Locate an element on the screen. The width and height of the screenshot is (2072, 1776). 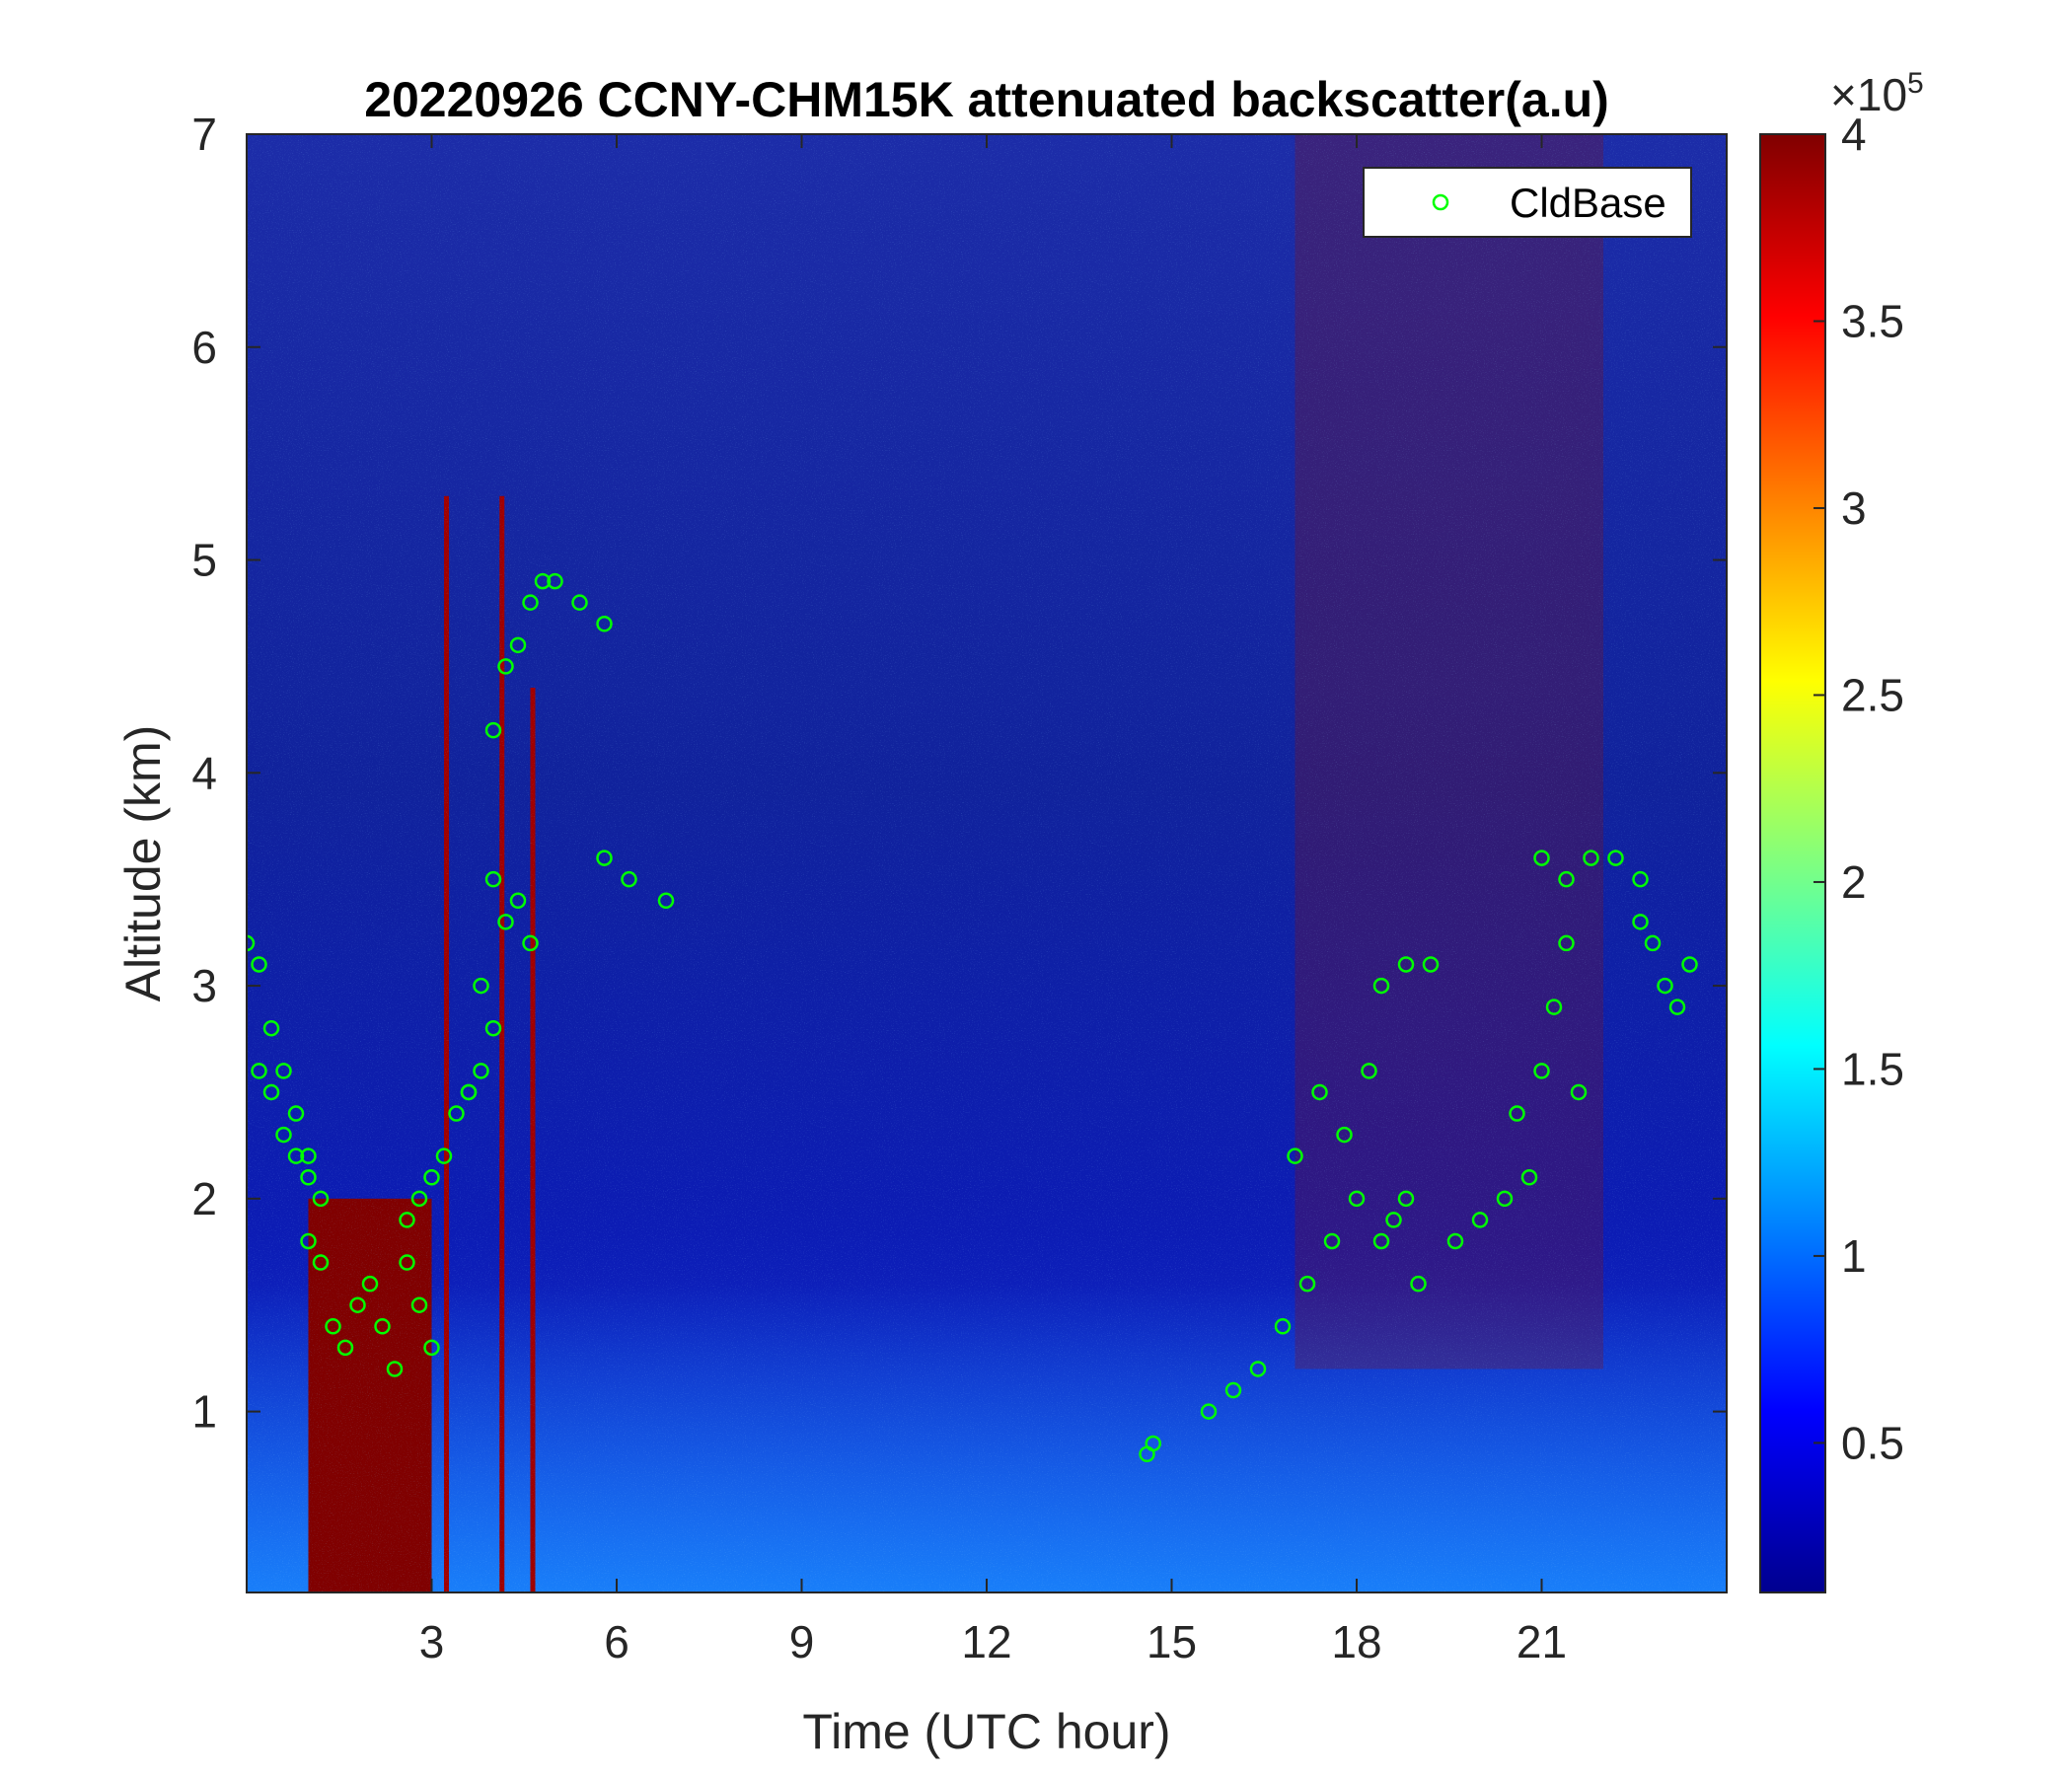
x-tick-label: 12 is located at coordinates (986, 1642).